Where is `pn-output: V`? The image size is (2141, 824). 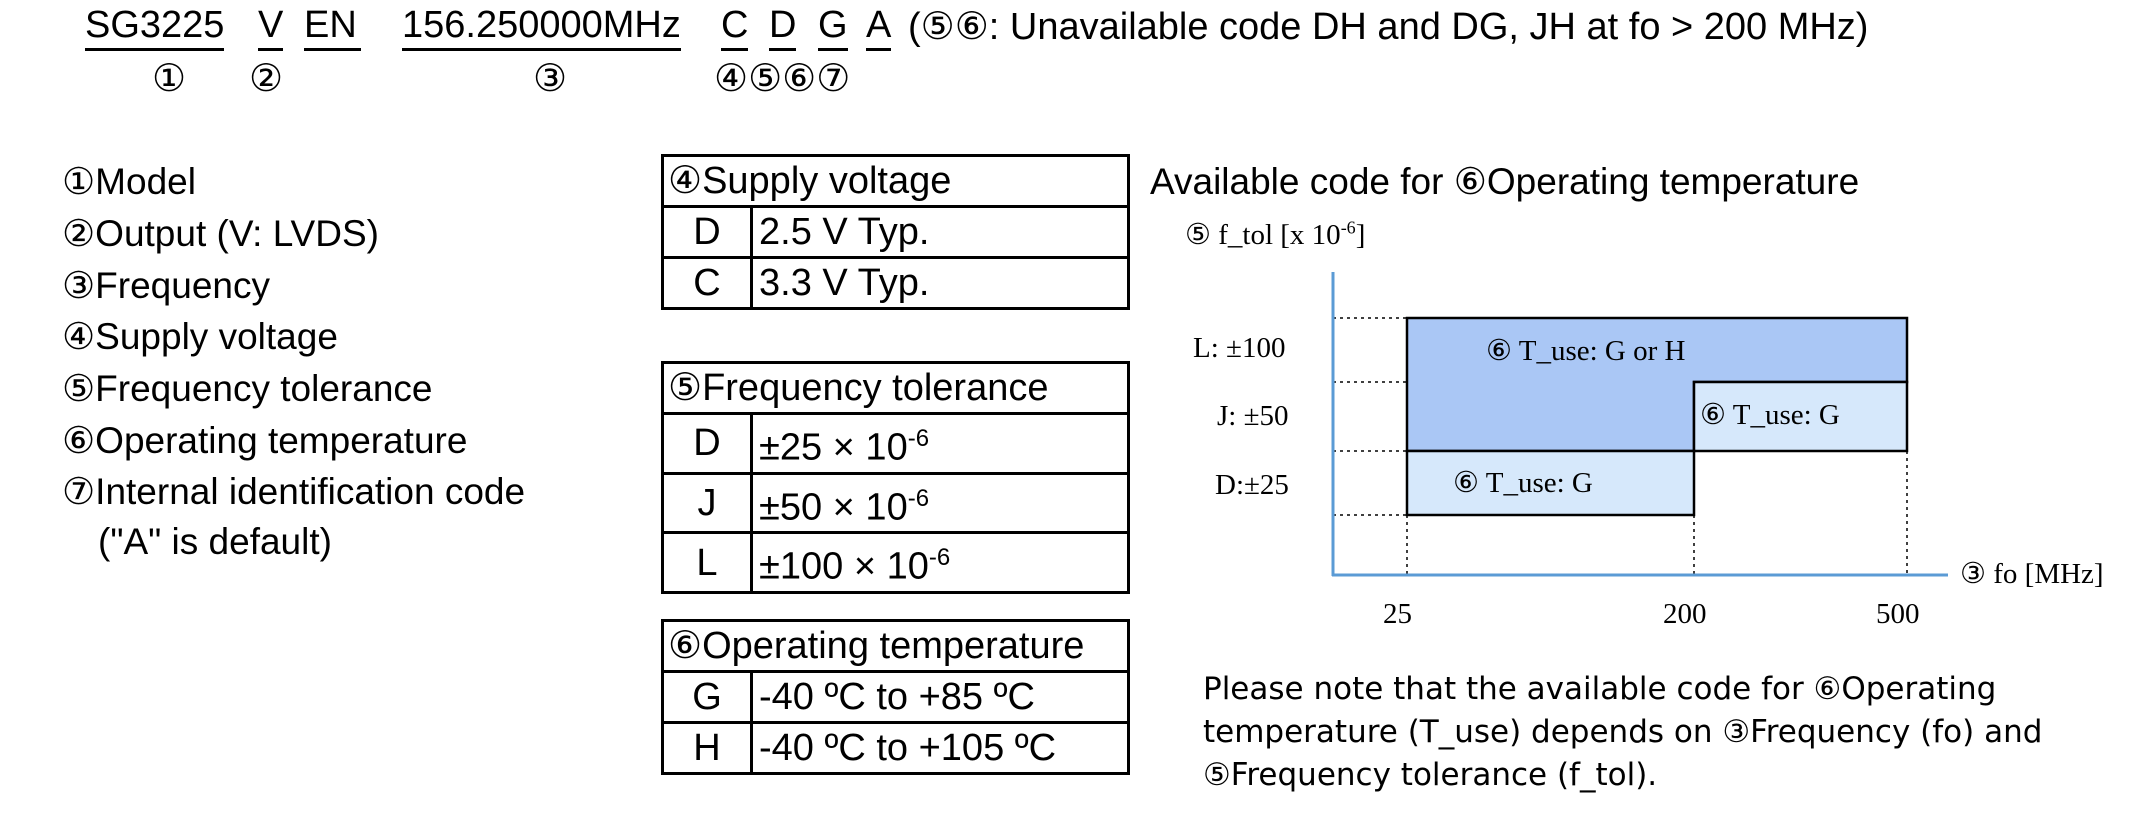
pn-output: V is located at coordinates (271, 27).